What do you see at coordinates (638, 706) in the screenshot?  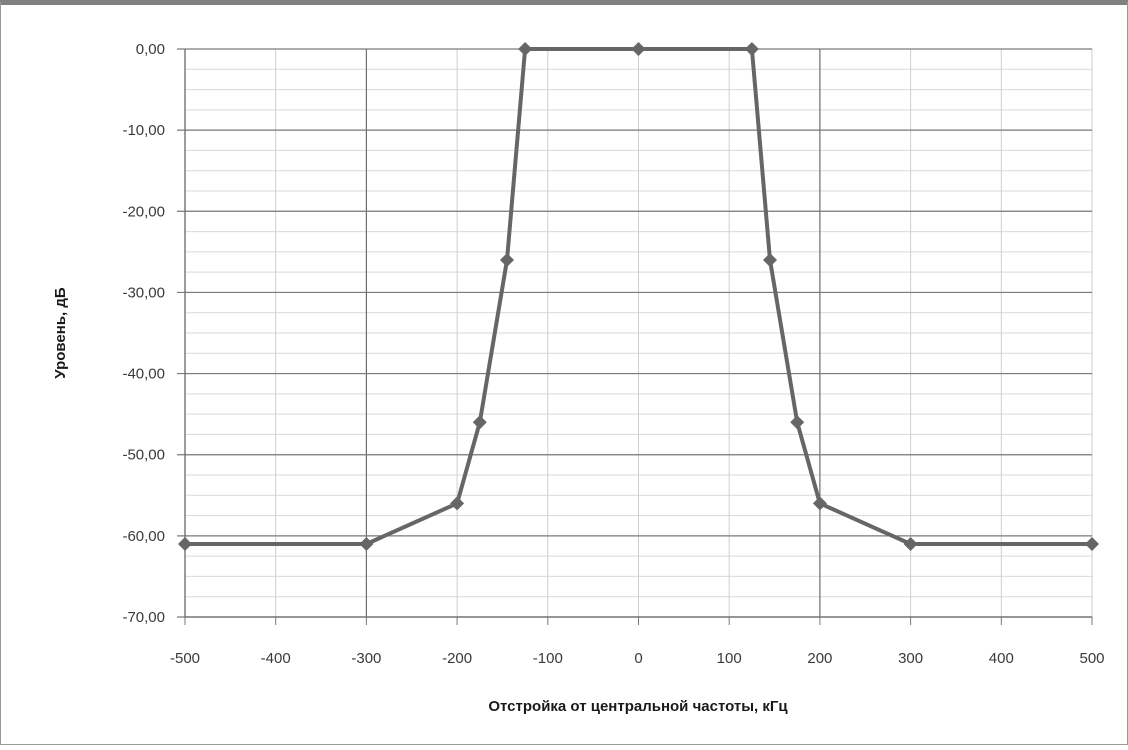 I see `x-axis-title: Отстройка от центральной частоты, кГц` at bounding box center [638, 706].